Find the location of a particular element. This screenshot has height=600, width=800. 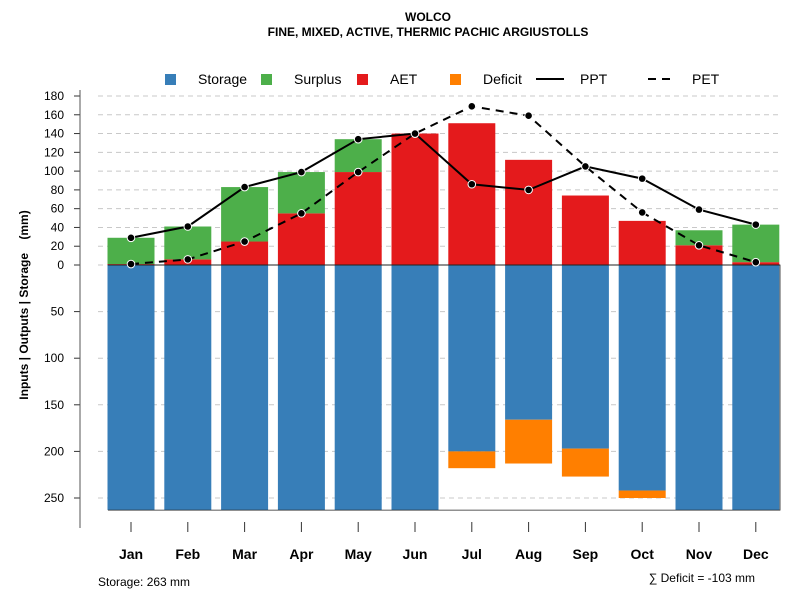

footer-storage: Storage: 263 mm is located at coordinates (144, 582).